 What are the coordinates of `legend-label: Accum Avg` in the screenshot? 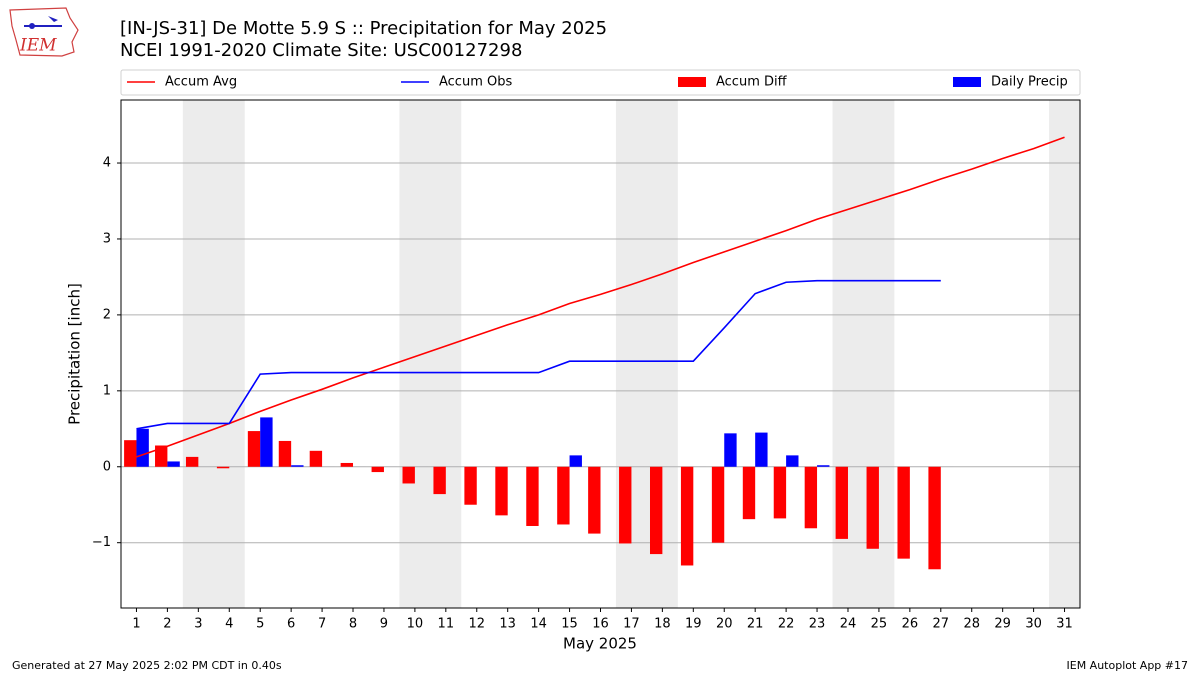 It's located at (201, 82).